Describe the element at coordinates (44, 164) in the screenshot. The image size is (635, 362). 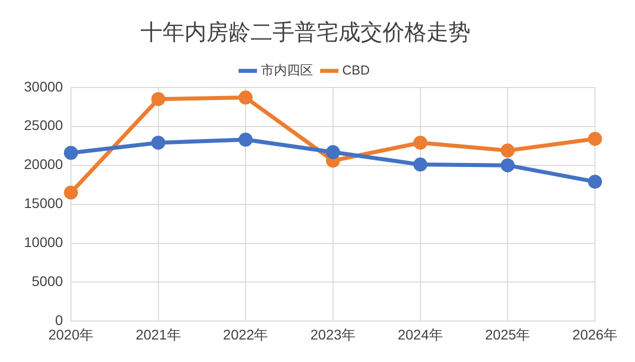
I see `y-tick-label: 20000` at that location.